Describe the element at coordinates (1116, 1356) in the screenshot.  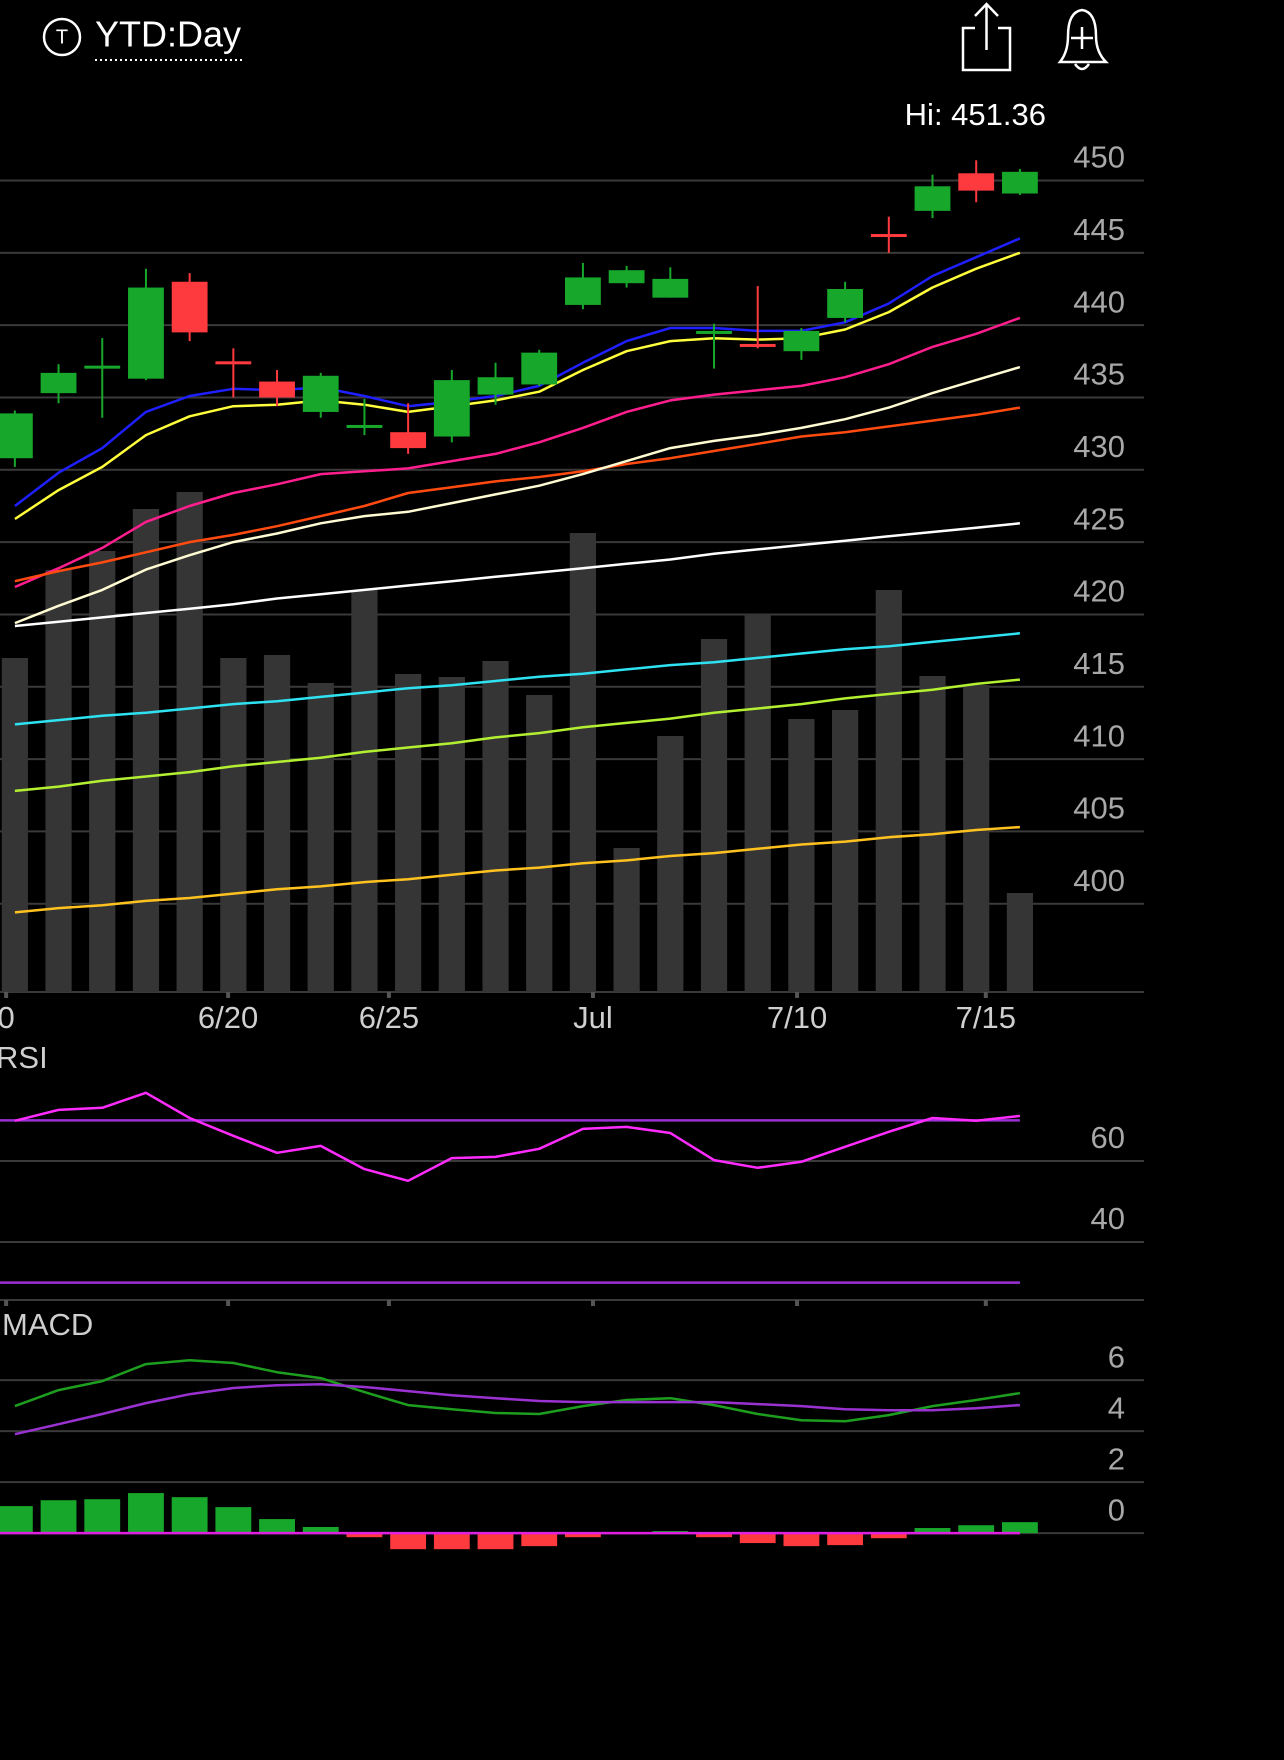
I see `y-tick-label: 6` at that location.